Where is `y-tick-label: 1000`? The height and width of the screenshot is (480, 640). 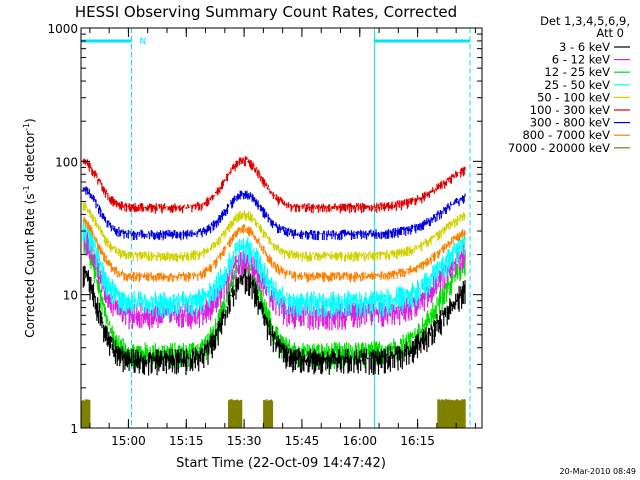
y-tick-label: 1000 is located at coordinates (62, 29).